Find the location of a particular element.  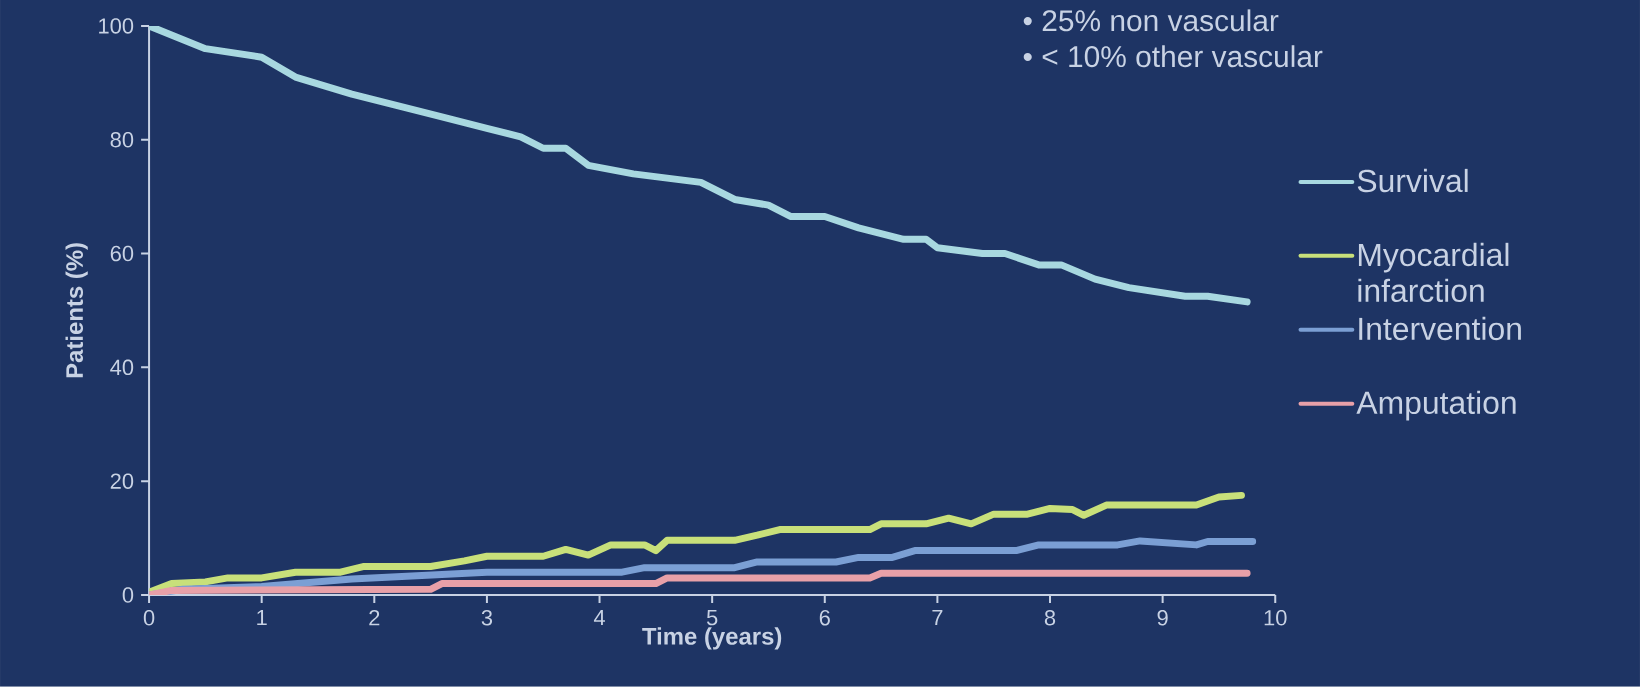

y-axis-title: Patients (%) is located at coordinates (76, 310).